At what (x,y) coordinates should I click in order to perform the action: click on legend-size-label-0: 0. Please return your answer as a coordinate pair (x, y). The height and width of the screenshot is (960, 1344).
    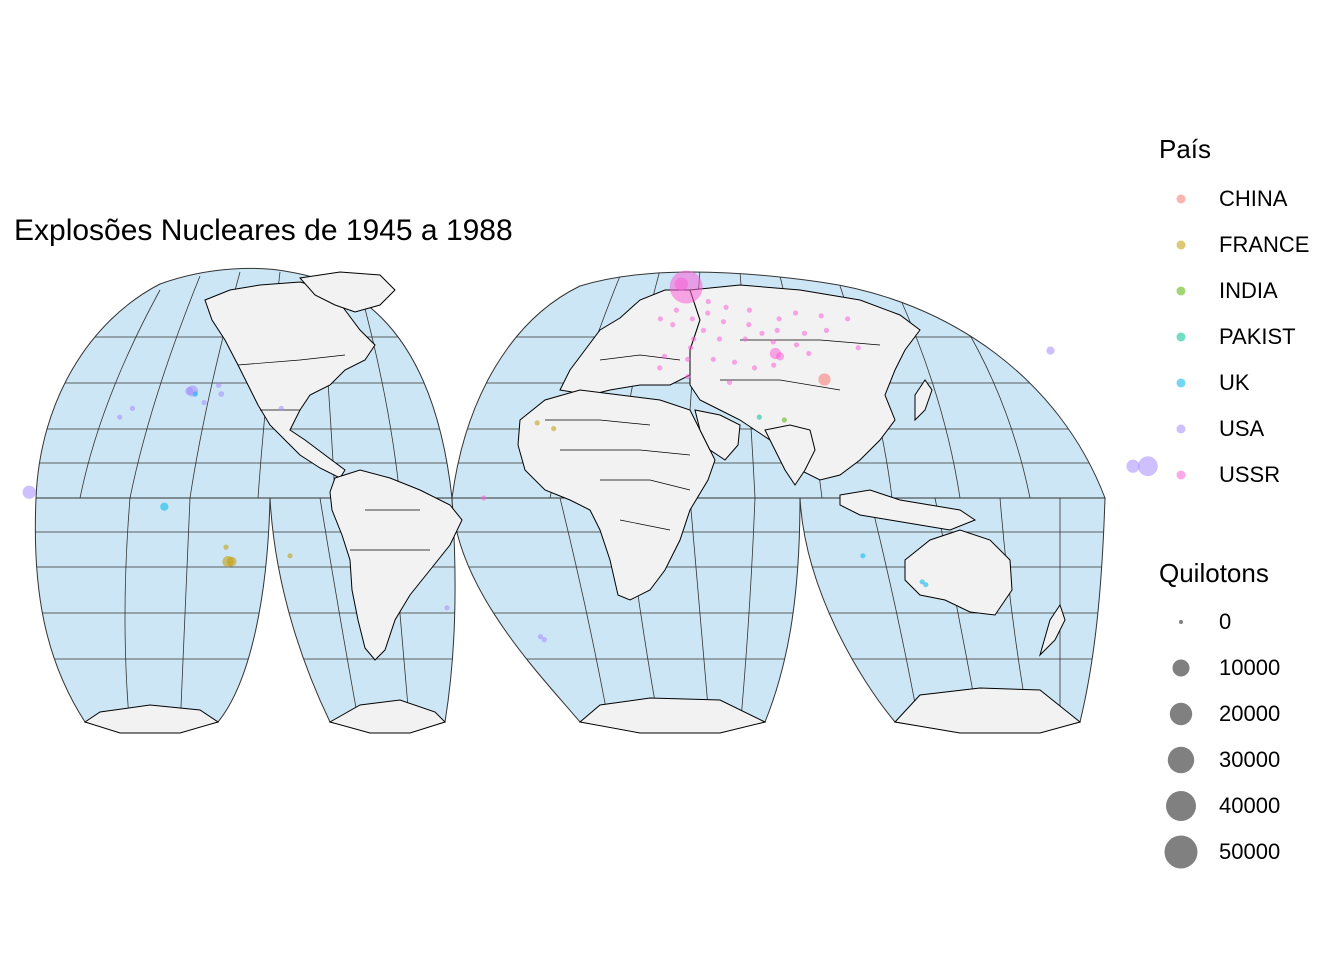
    Looking at the image, I should click on (1225, 621).